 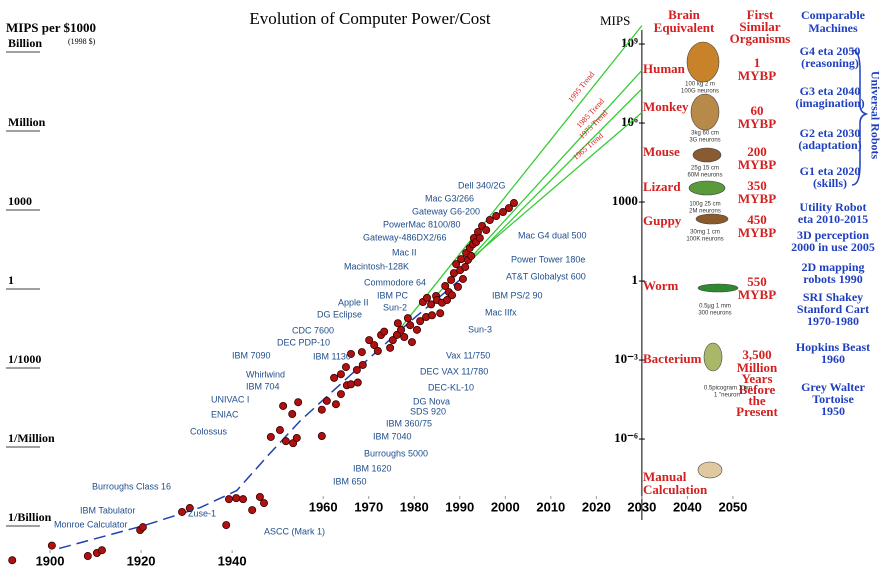 I want to click on machine-label: ENIAC, so click(x=225, y=414).